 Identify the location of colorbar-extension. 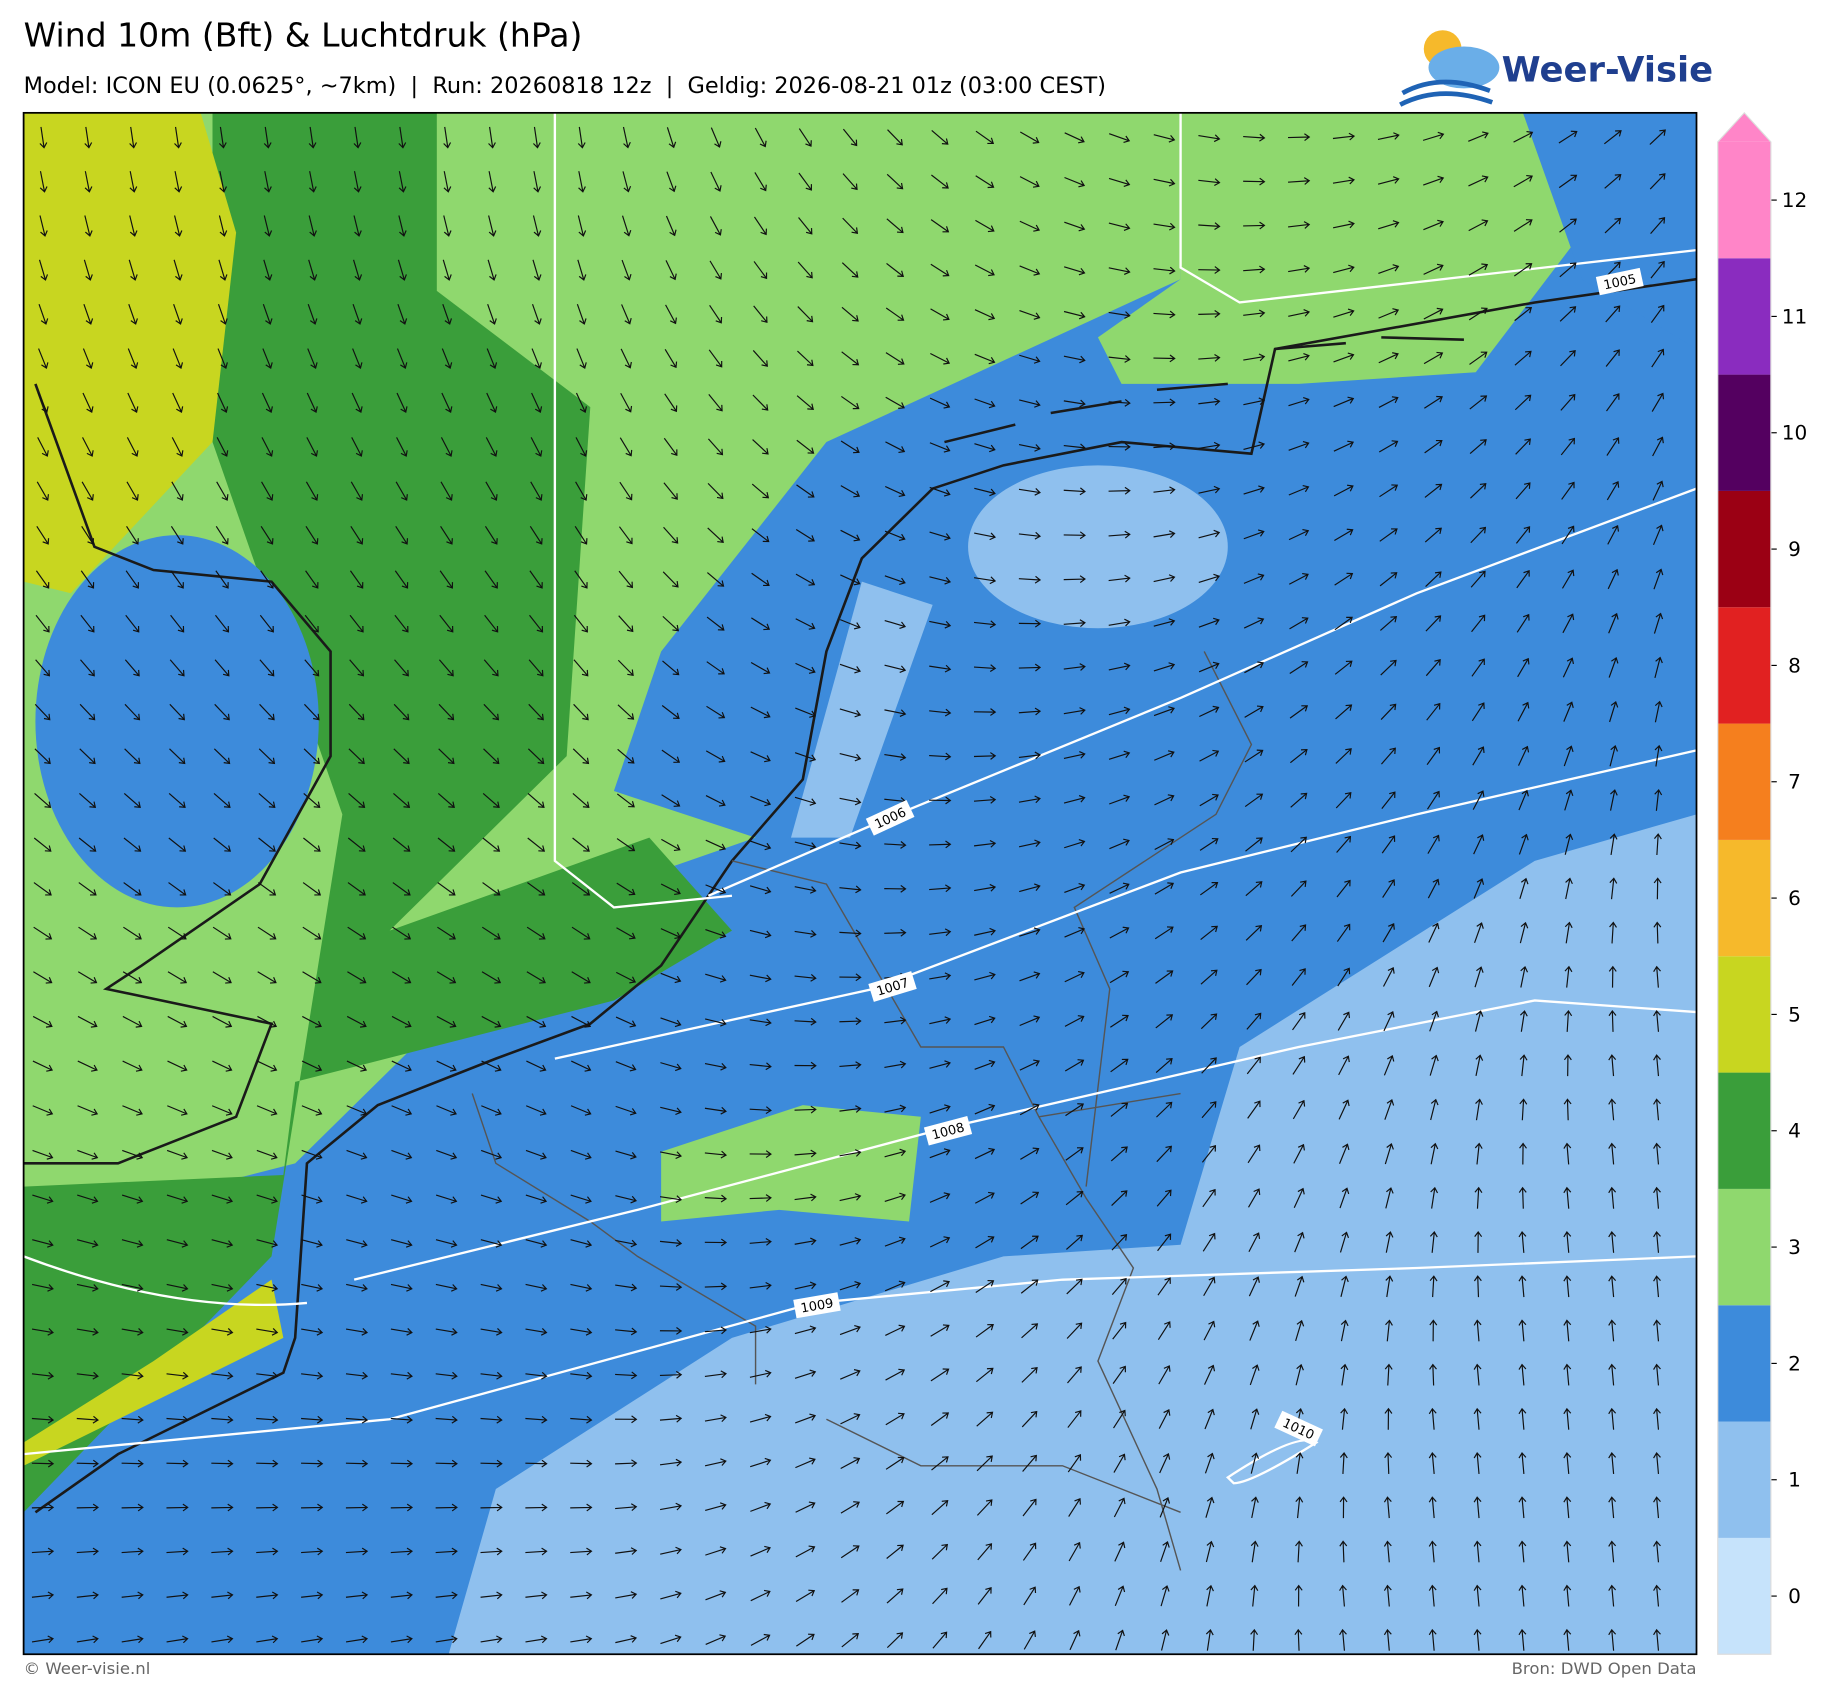
(1744, 127).